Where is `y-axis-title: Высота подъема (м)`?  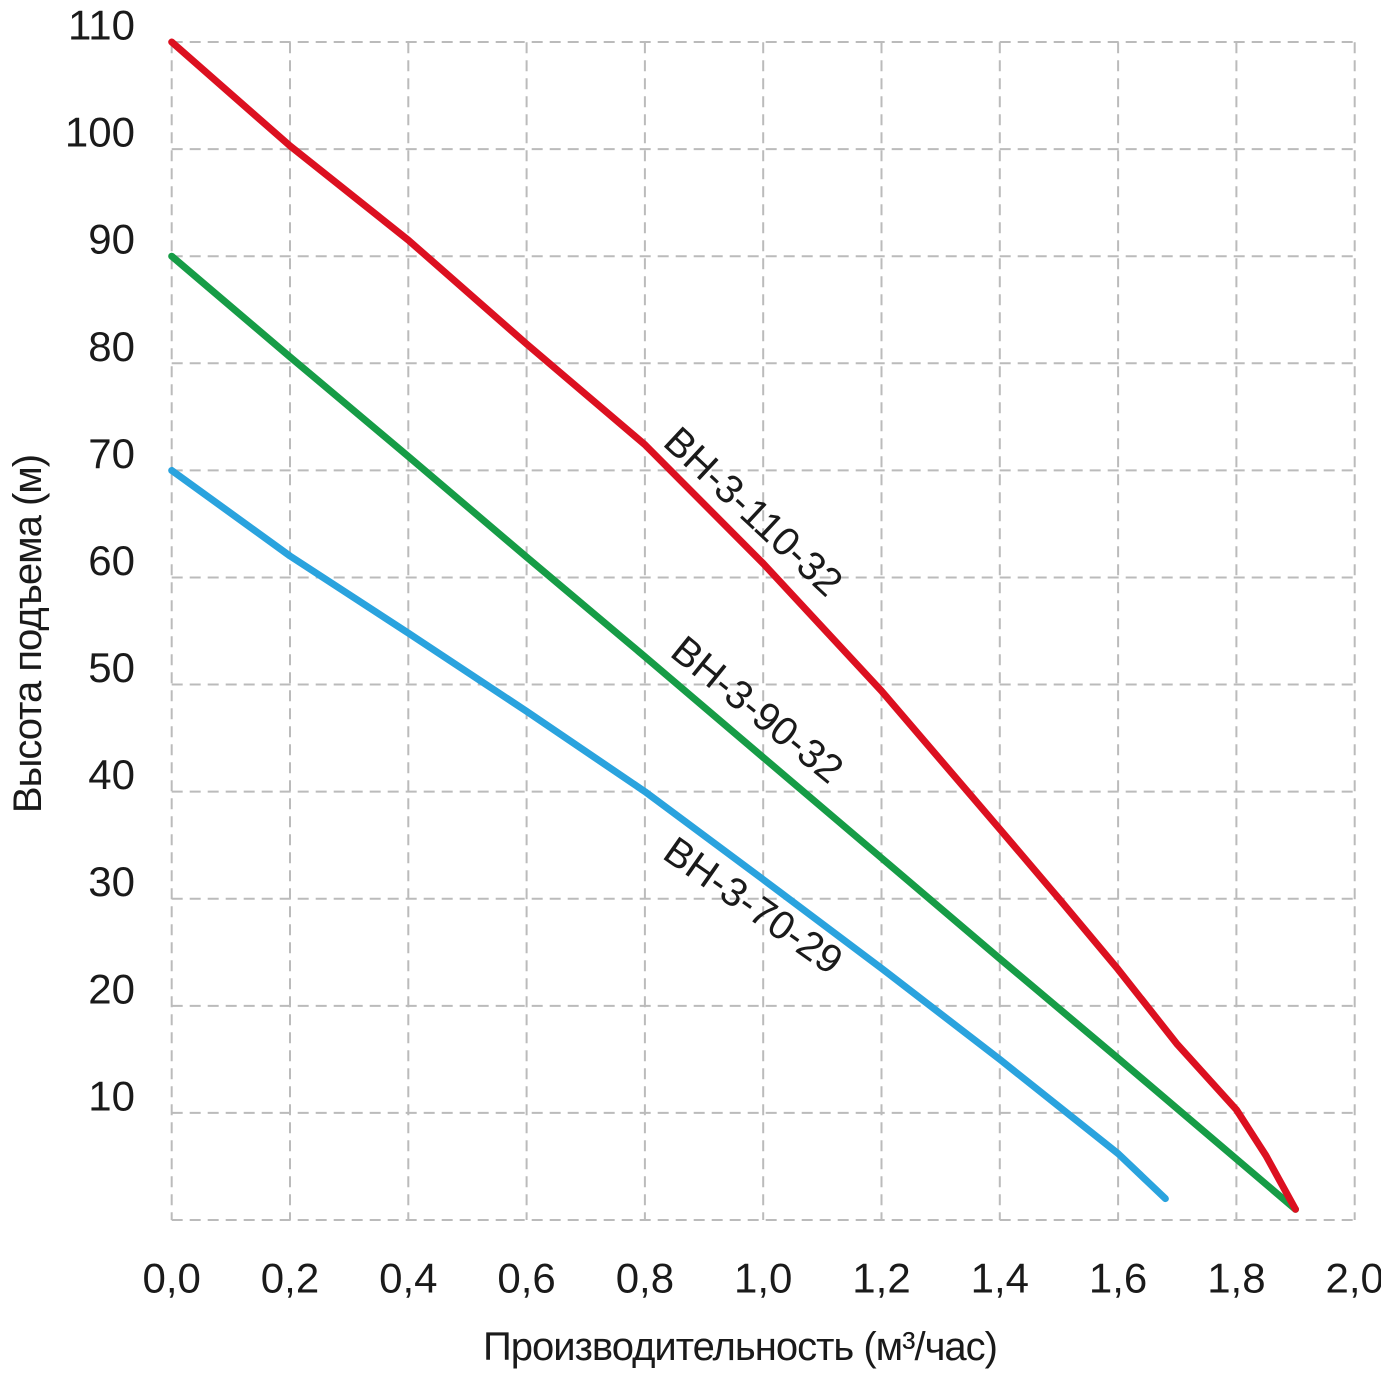 y-axis-title: Высота подъема (м) is located at coordinates (28, 634).